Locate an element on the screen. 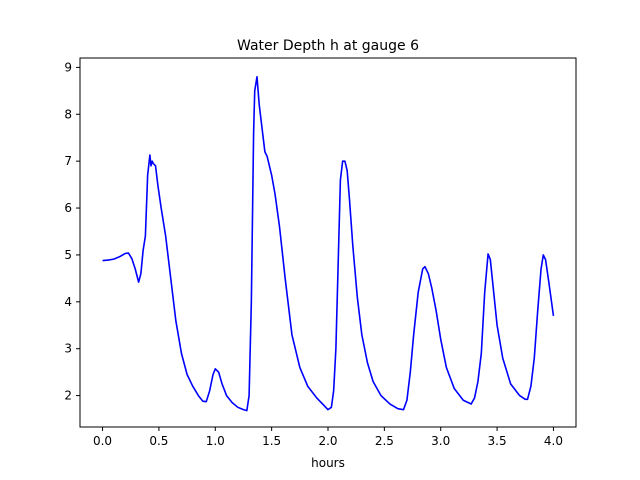 Image resolution: width=640 pixels, height=480 pixels. y-tick-label: 6 is located at coordinates (68, 208).